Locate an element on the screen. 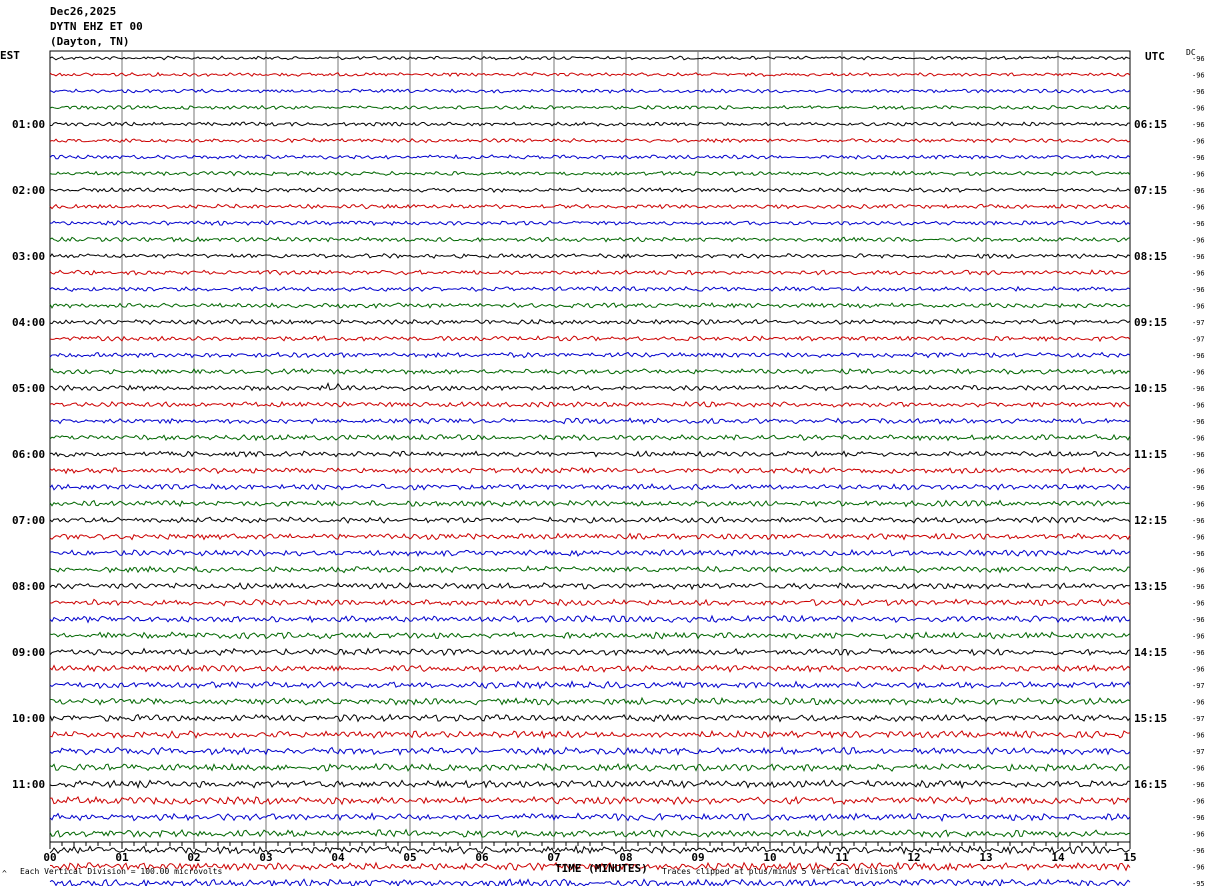 The height and width of the screenshot is (886, 1210). x-tick-label: 08 is located at coordinates (625, 857).